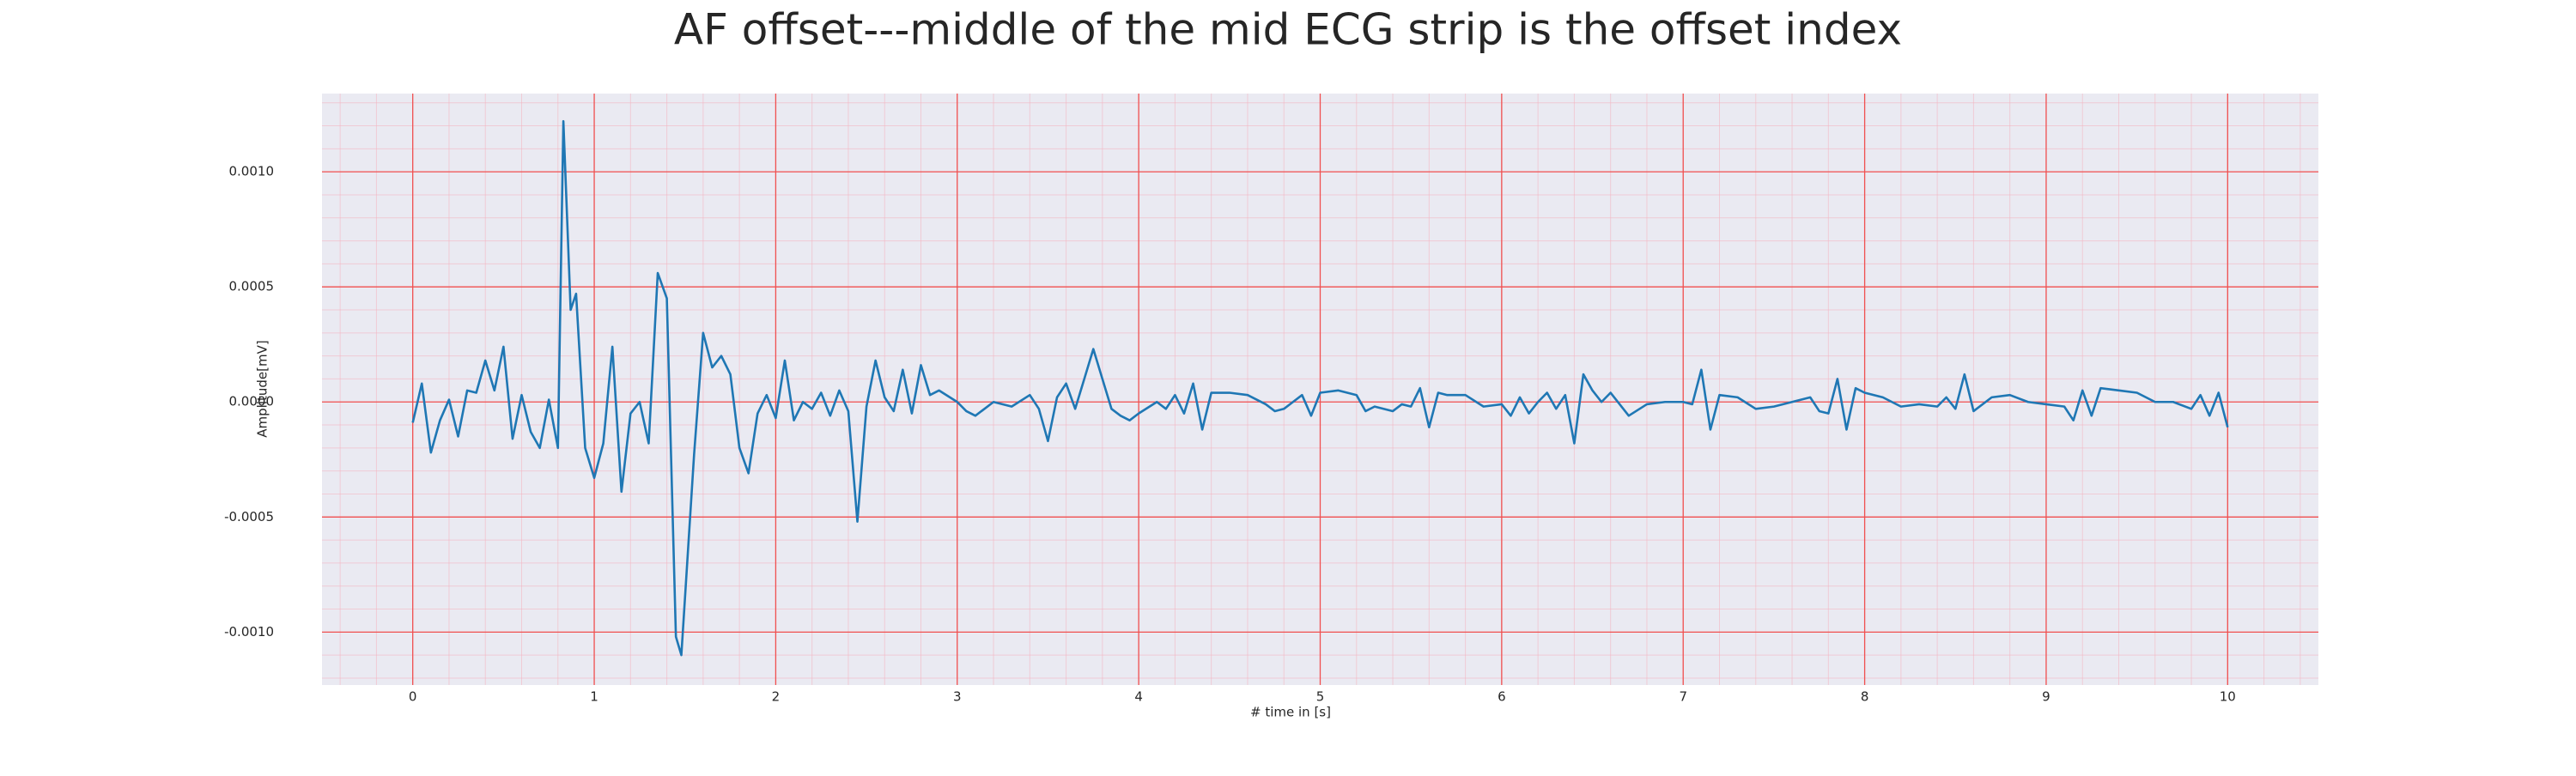 The width and height of the screenshot is (2576, 776). Describe the element at coordinates (1865, 697) in the screenshot. I see `x-tick-label: 8` at that location.